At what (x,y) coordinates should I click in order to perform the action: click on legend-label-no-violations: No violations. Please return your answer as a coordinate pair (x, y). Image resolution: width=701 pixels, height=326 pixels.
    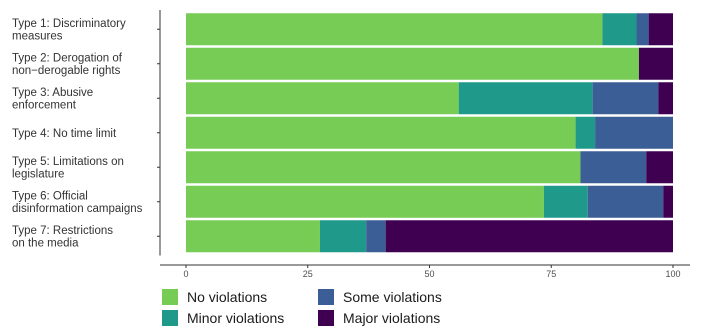
    Looking at the image, I should click on (227, 297).